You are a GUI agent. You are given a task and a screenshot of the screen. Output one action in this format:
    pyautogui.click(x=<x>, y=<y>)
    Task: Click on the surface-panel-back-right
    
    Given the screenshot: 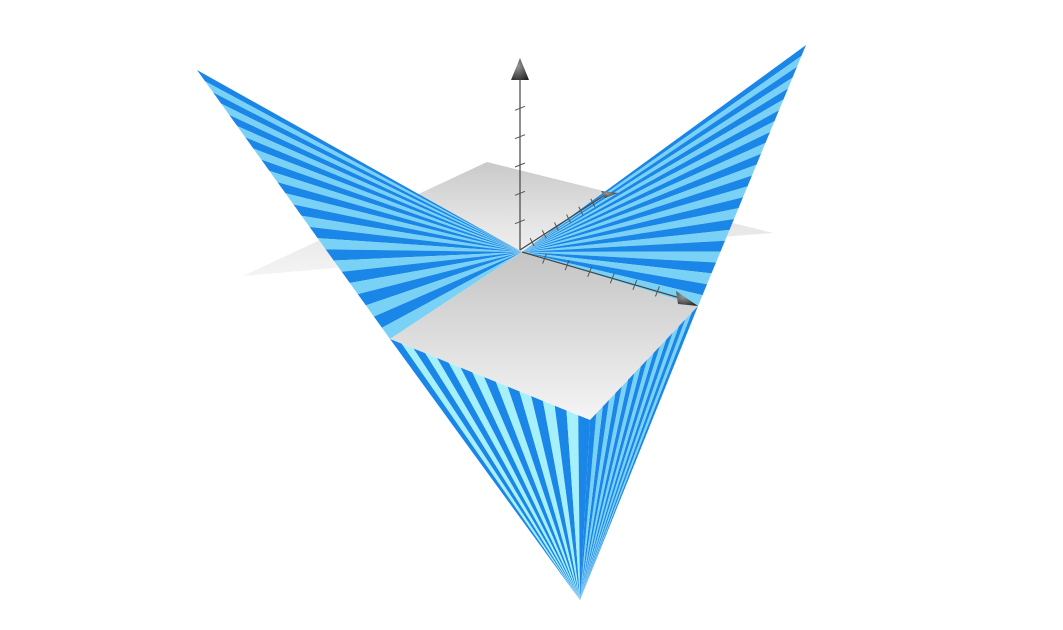 What is the action you would take?
    pyautogui.click(x=664, y=175)
    